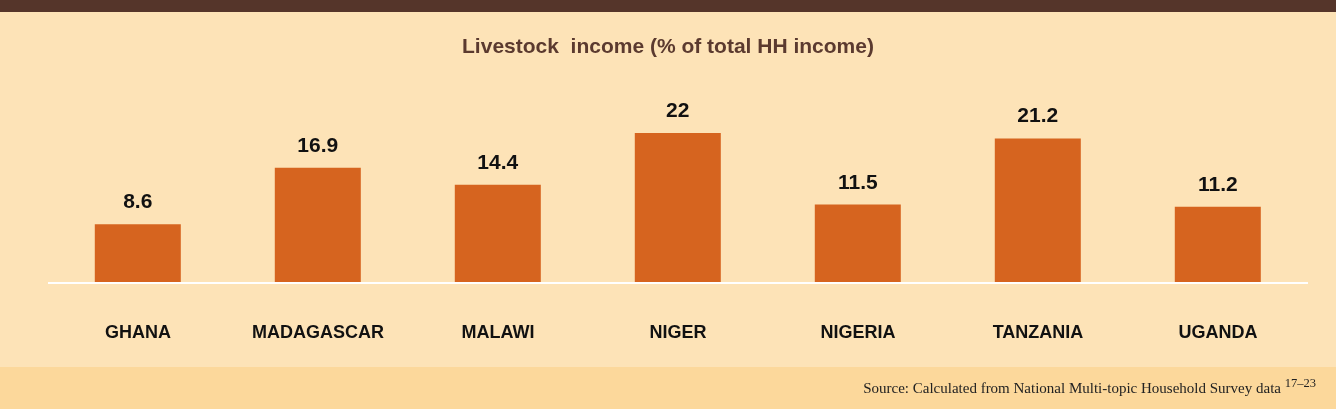  Describe the element at coordinates (858, 331) in the screenshot. I see `x-tick-label: NIGERIA` at that location.